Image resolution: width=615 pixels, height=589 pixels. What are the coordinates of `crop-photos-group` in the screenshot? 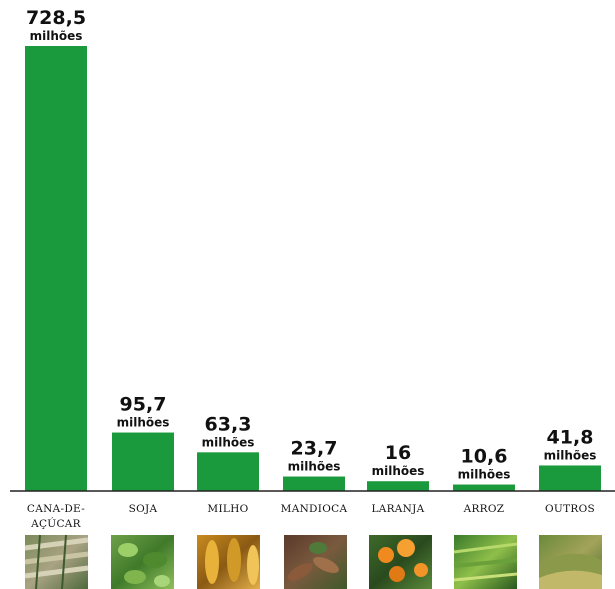 It's located at (313, 561).